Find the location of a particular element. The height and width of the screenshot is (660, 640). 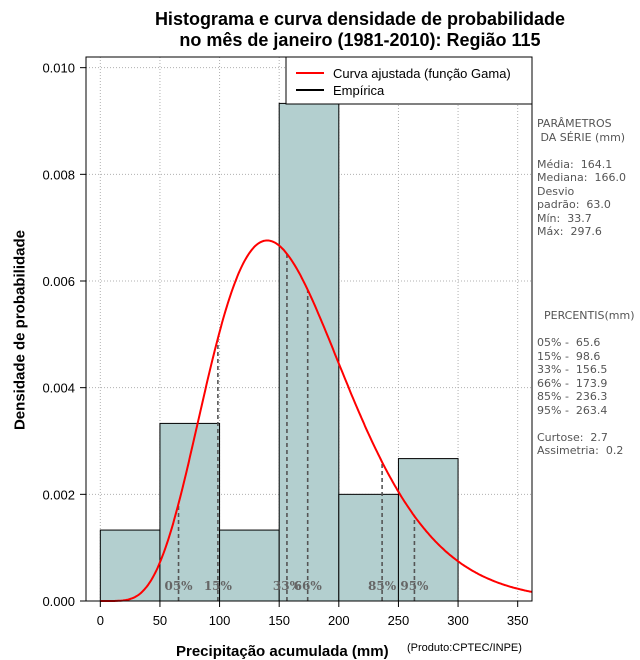

x-tick-label: 100 is located at coordinates (220, 620).